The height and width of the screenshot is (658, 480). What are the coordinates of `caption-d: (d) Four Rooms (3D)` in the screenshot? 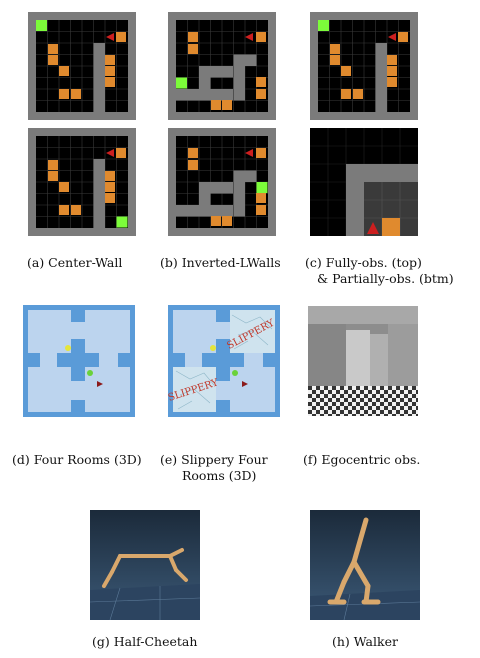 It's located at (77, 459).